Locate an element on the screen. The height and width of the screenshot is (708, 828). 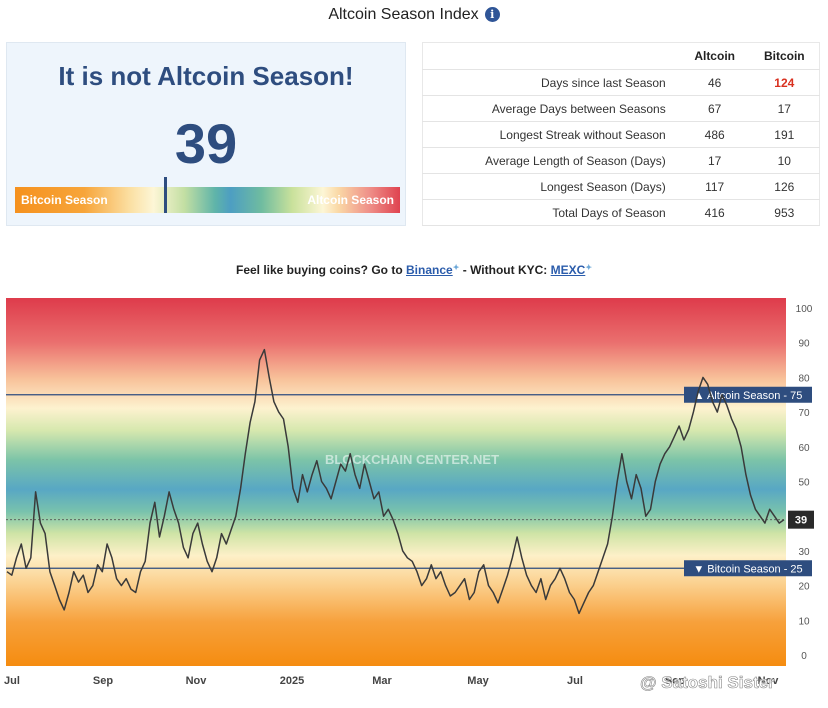
y-axis-panel is located at coordinates (804, 482).